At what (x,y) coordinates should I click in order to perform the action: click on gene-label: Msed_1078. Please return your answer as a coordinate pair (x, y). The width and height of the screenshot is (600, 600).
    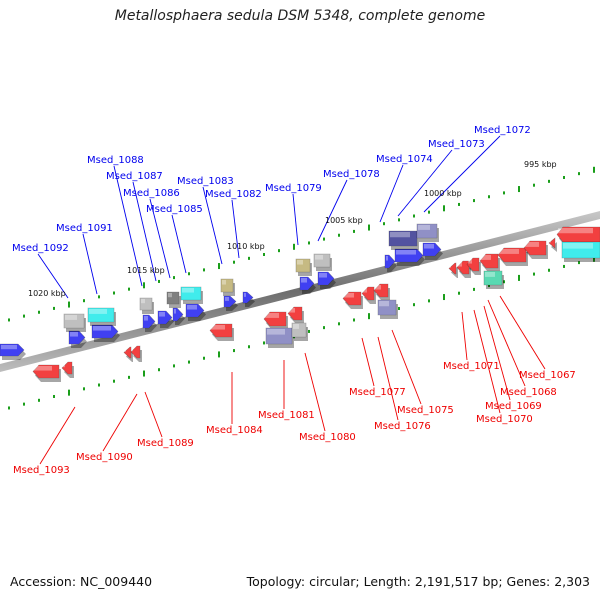
    Looking at the image, I should click on (351, 174).